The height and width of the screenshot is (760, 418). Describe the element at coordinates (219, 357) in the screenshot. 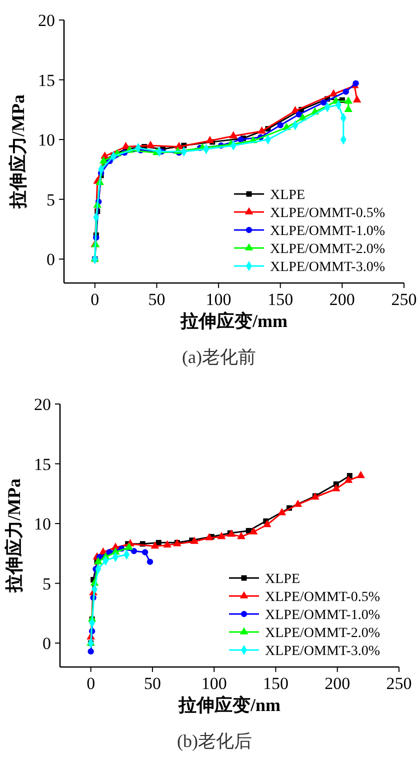

I see `text: (a)老化前` at that location.